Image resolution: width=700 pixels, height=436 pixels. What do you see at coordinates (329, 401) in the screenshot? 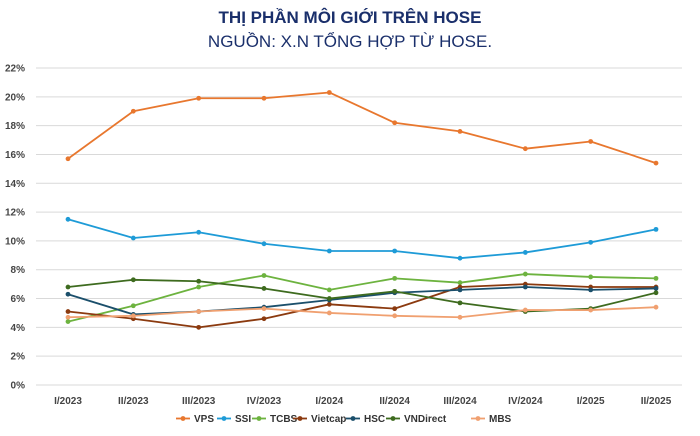
I see `x-tick-label: I/2024` at bounding box center [329, 401].